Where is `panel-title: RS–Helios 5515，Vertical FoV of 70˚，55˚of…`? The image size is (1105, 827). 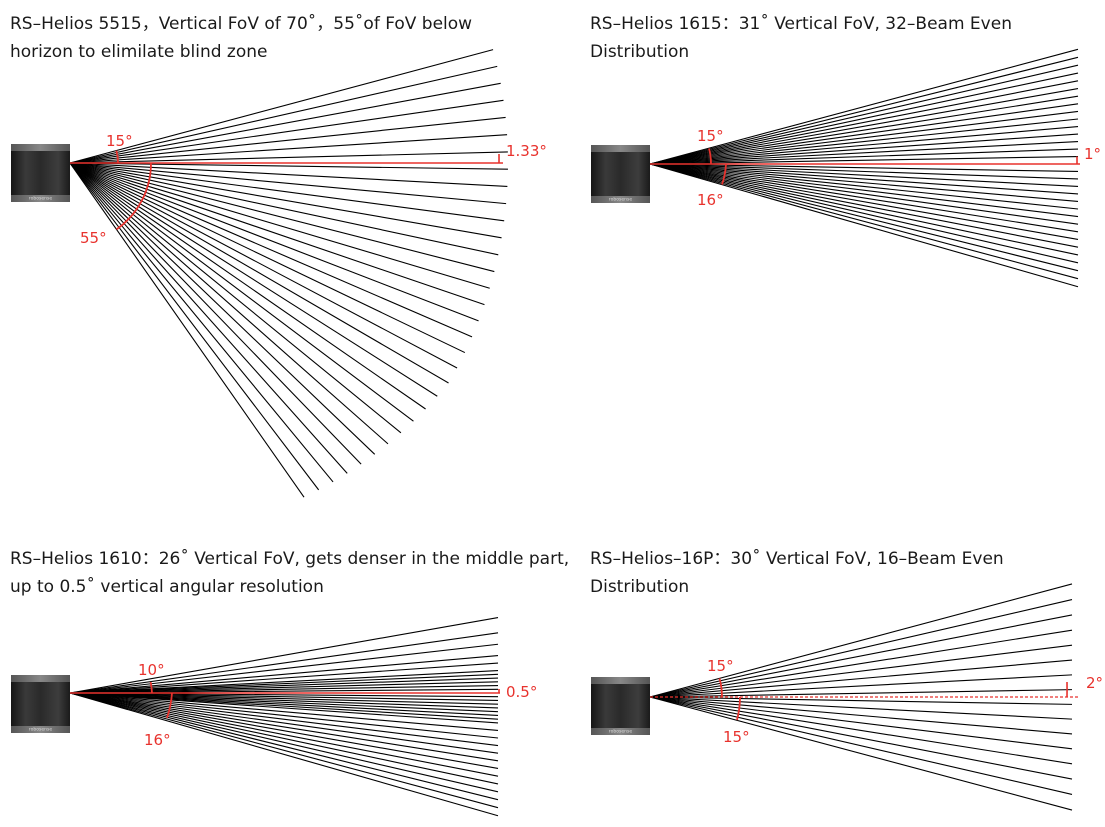 panel-title: RS–Helios 5515，Vertical FoV of 70˚，55˚of… is located at coordinates (241, 38).